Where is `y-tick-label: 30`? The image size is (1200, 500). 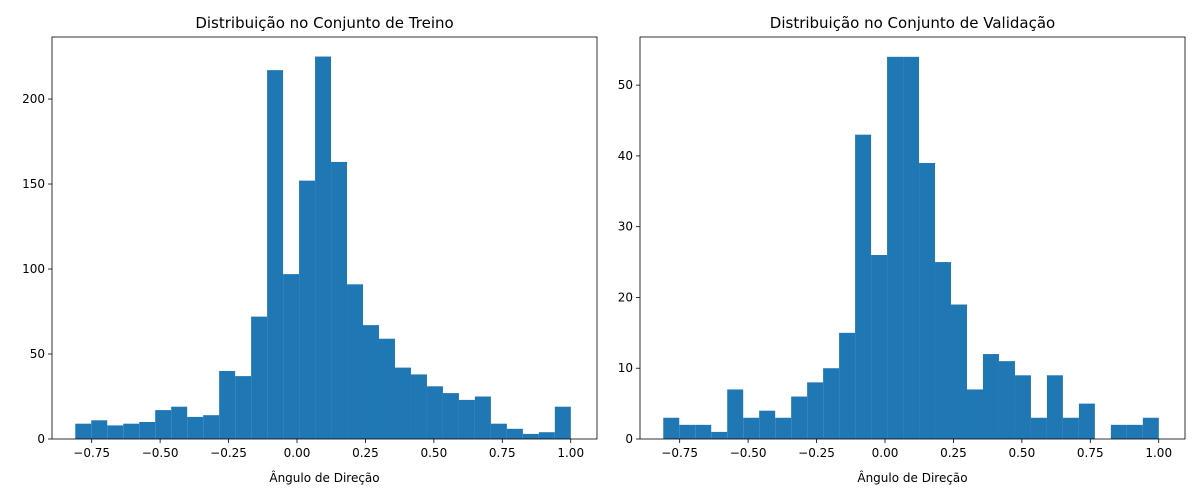 y-tick-label: 30 is located at coordinates (625, 227).